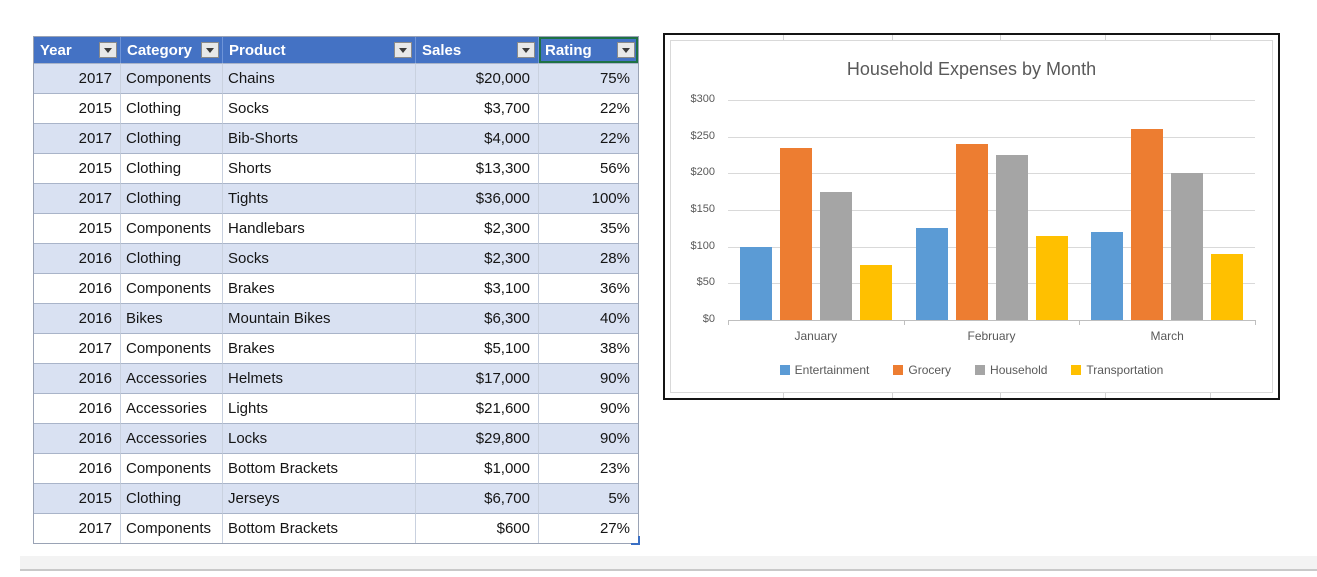 The width and height of the screenshot is (1317, 577). Describe the element at coordinates (1107, 276) in the screenshot. I see `bar-entertainment-march` at that location.